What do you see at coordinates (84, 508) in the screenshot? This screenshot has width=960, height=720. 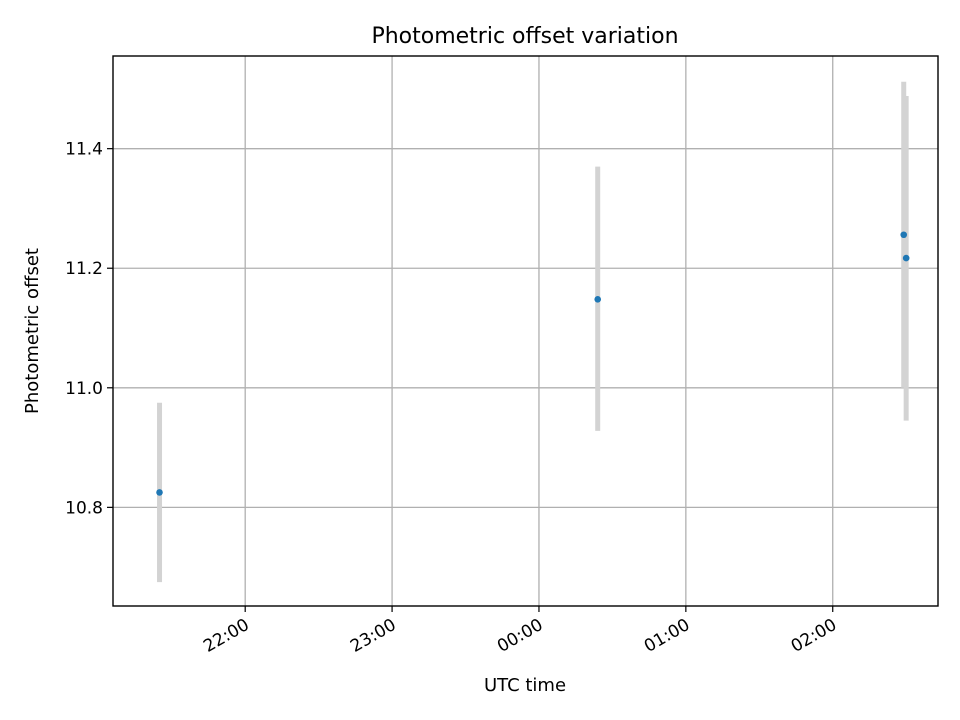 I see `y-tick-label: 10.8` at bounding box center [84, 508].